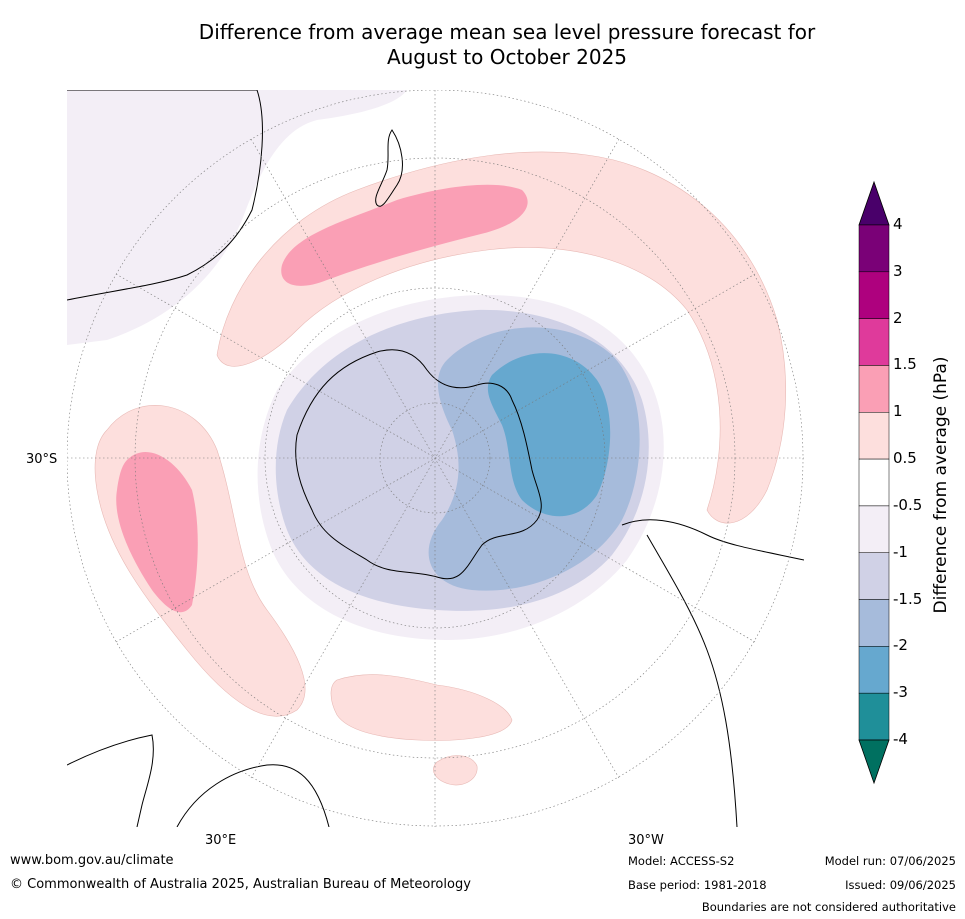 This screenshot has height=919, width=965. I want to click on colorbar-tick-label: -1, so click(900, 551).